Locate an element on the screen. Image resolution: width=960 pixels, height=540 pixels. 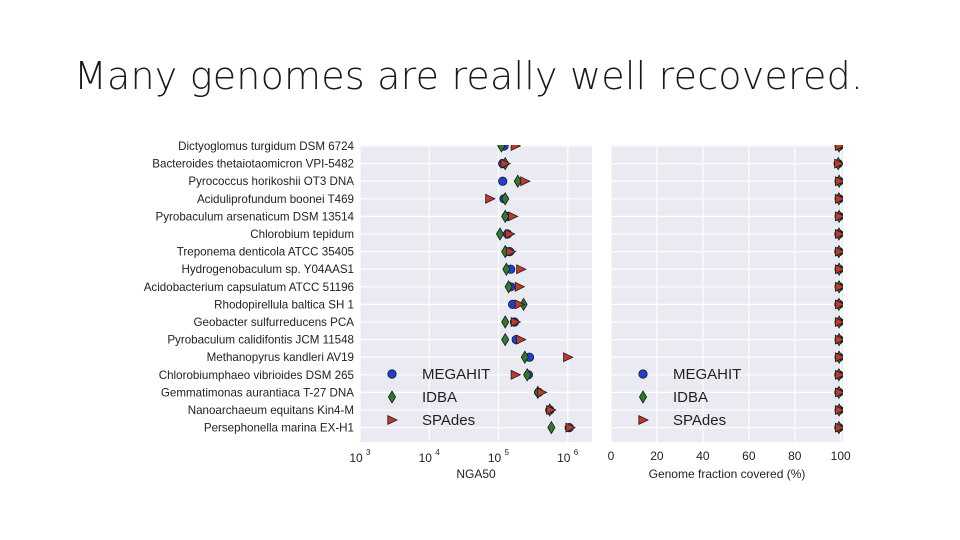
category-label-rhodopirellula-baltica-sh-1: Rhodopirellula baltica SH 1 is located at coordinates (284, 304).